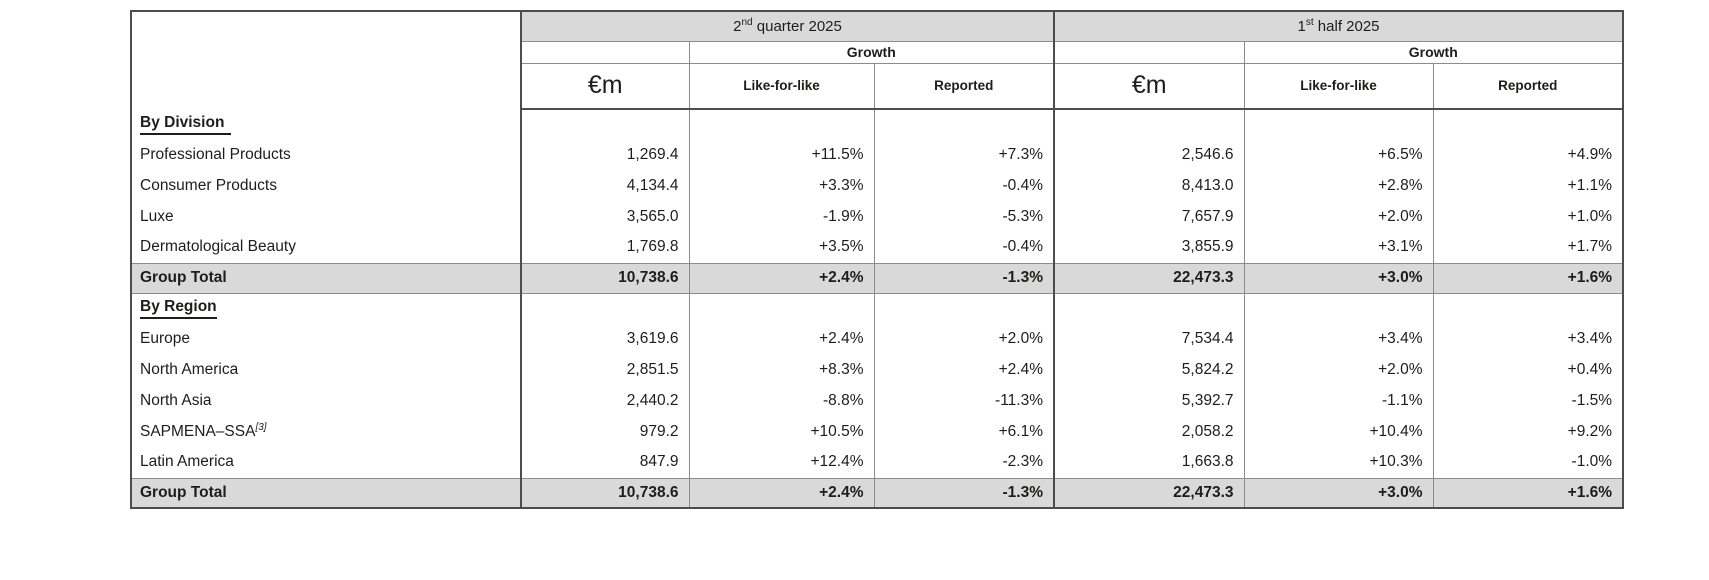 The height and width of the screenshot is (580, 1709). I want to click on q2-eur-m-value: 847.9, so click(604, 462).